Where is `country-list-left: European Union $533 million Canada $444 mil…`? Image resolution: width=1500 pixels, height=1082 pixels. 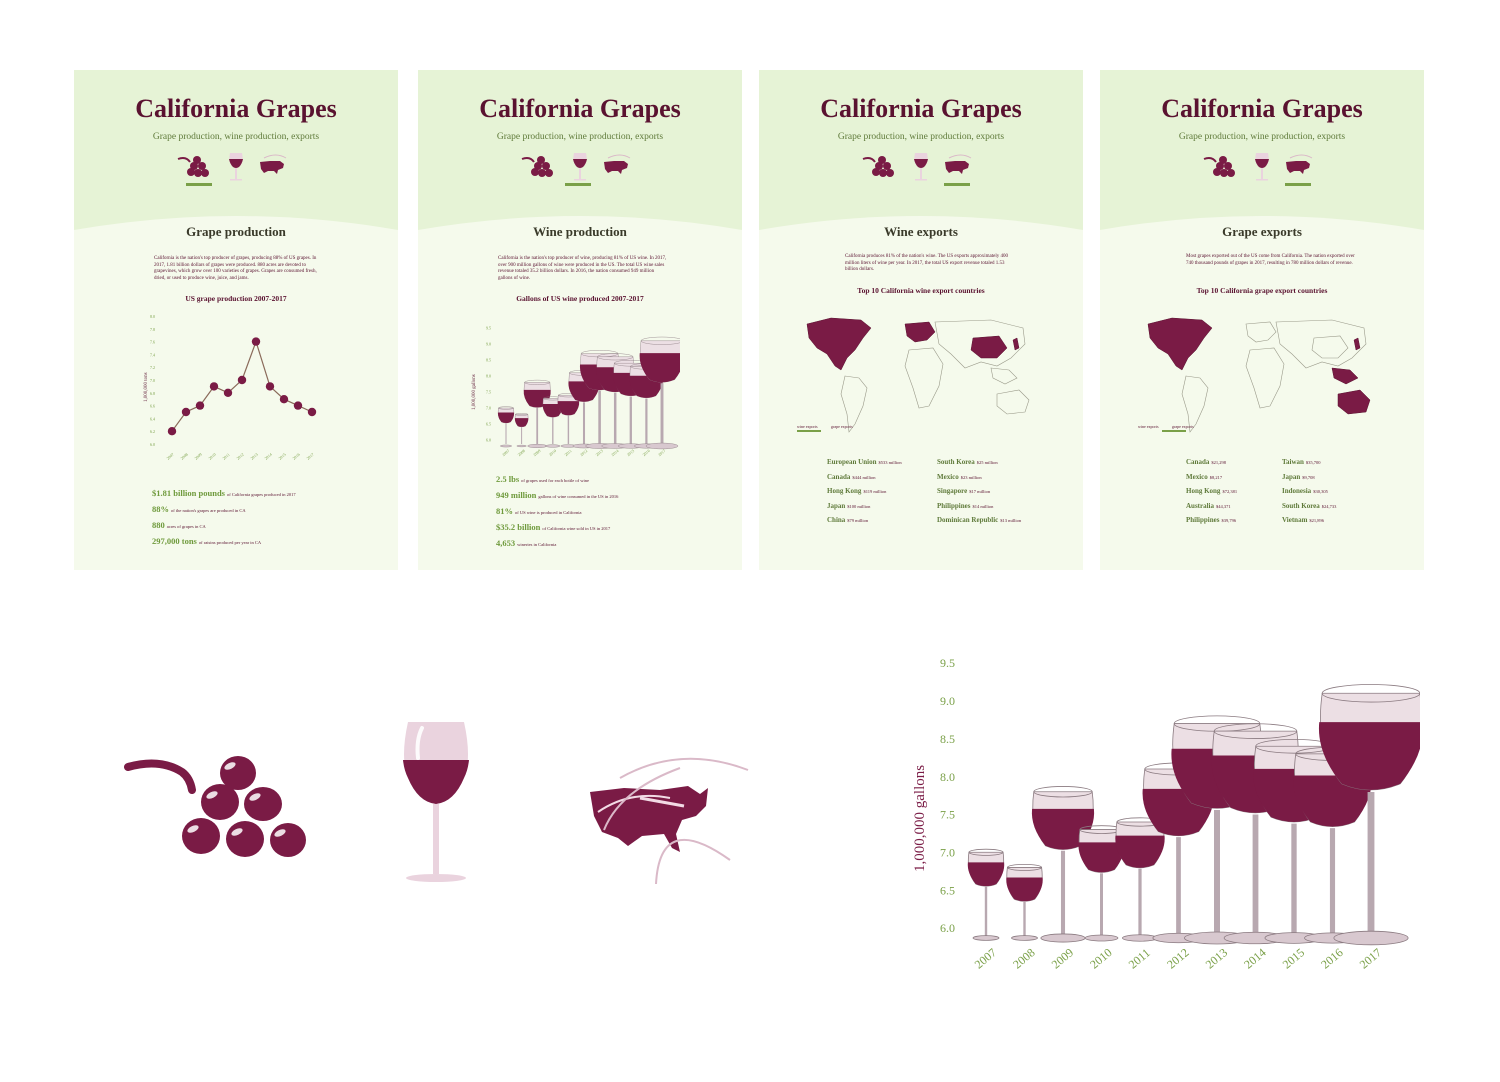 country-list-left: European Union $533 million Canada $444 mil… is located at coordinates (864, 494).